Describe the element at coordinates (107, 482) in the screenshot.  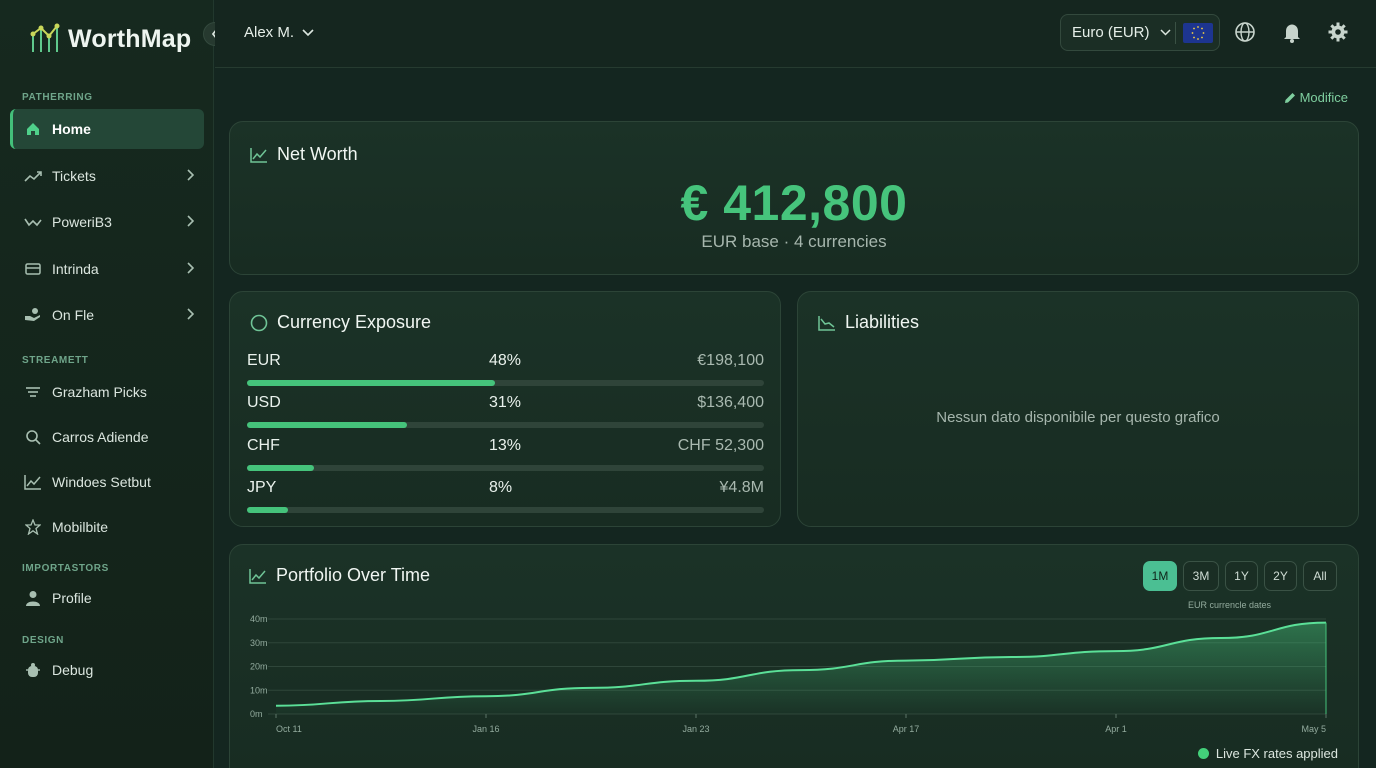
I see `sidebar-item-windoes-setbut: Windoes Setbut` at that location.